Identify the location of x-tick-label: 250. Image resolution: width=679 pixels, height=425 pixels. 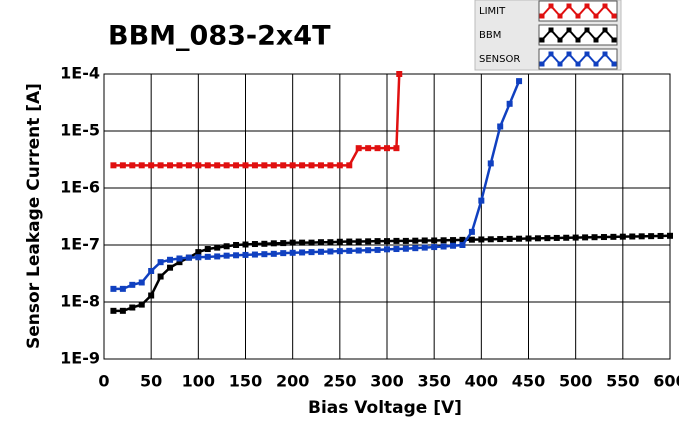
(339, 381).